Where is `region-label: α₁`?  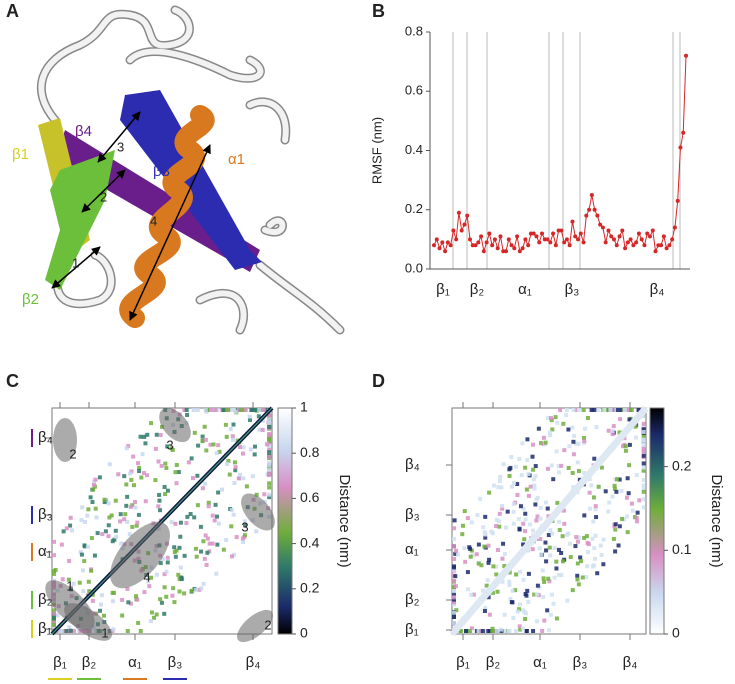 region-label: α₁ is located at coordinates (525, 289).